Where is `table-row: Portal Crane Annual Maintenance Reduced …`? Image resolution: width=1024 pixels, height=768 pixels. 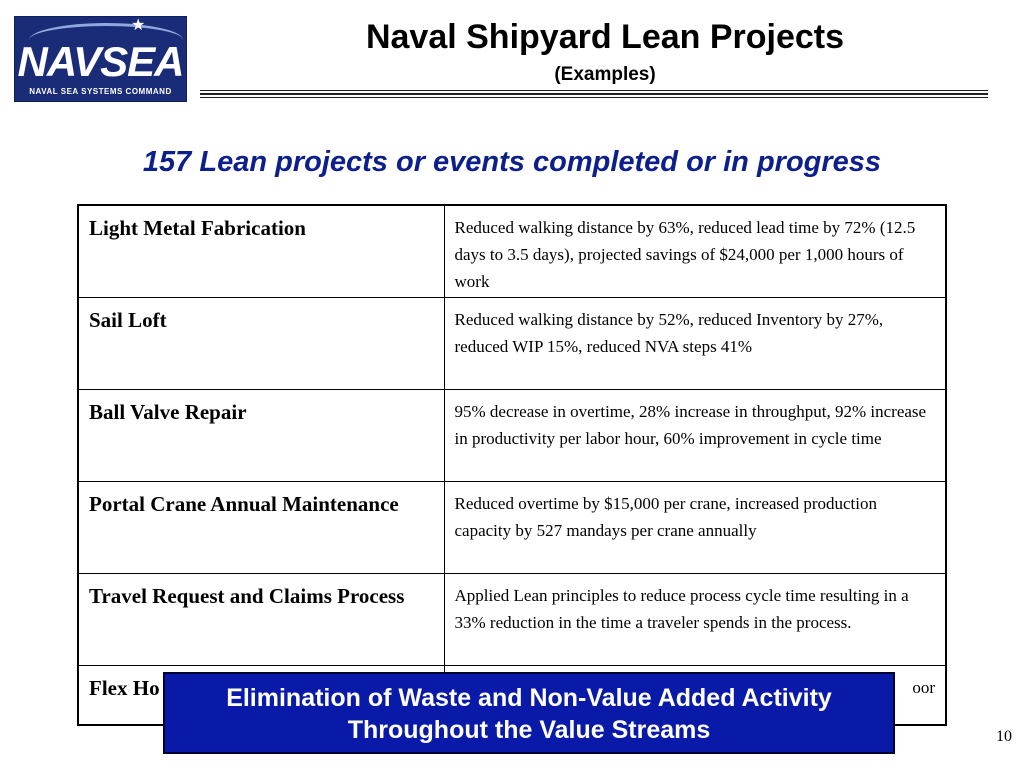
table-row: Portal Crane Annual Maintenance Reduced … is located at coordinates (512, 527).